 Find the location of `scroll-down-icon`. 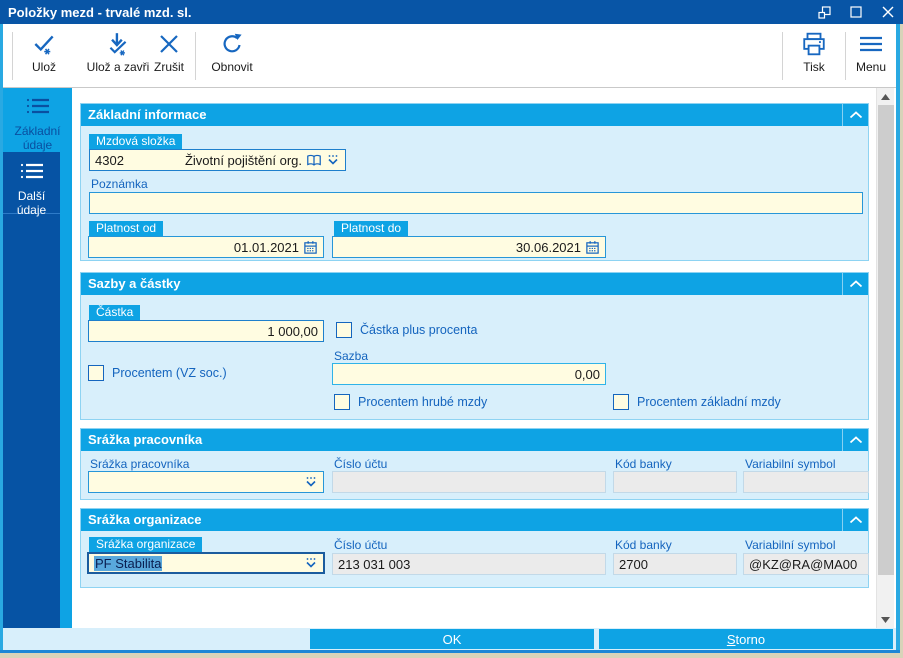

scroll-down-icon is located at coordinates (885, 619).